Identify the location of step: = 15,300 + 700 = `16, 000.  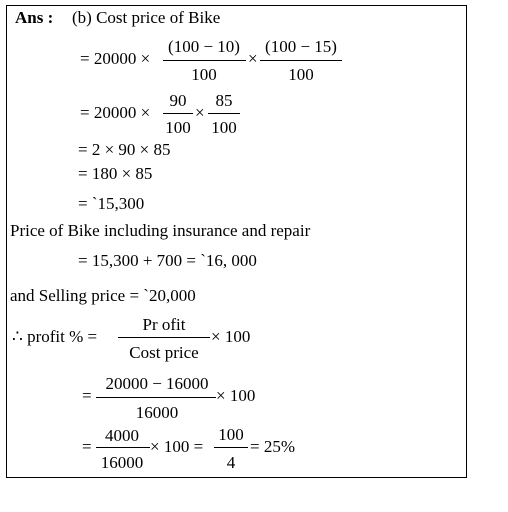
(167, 260).